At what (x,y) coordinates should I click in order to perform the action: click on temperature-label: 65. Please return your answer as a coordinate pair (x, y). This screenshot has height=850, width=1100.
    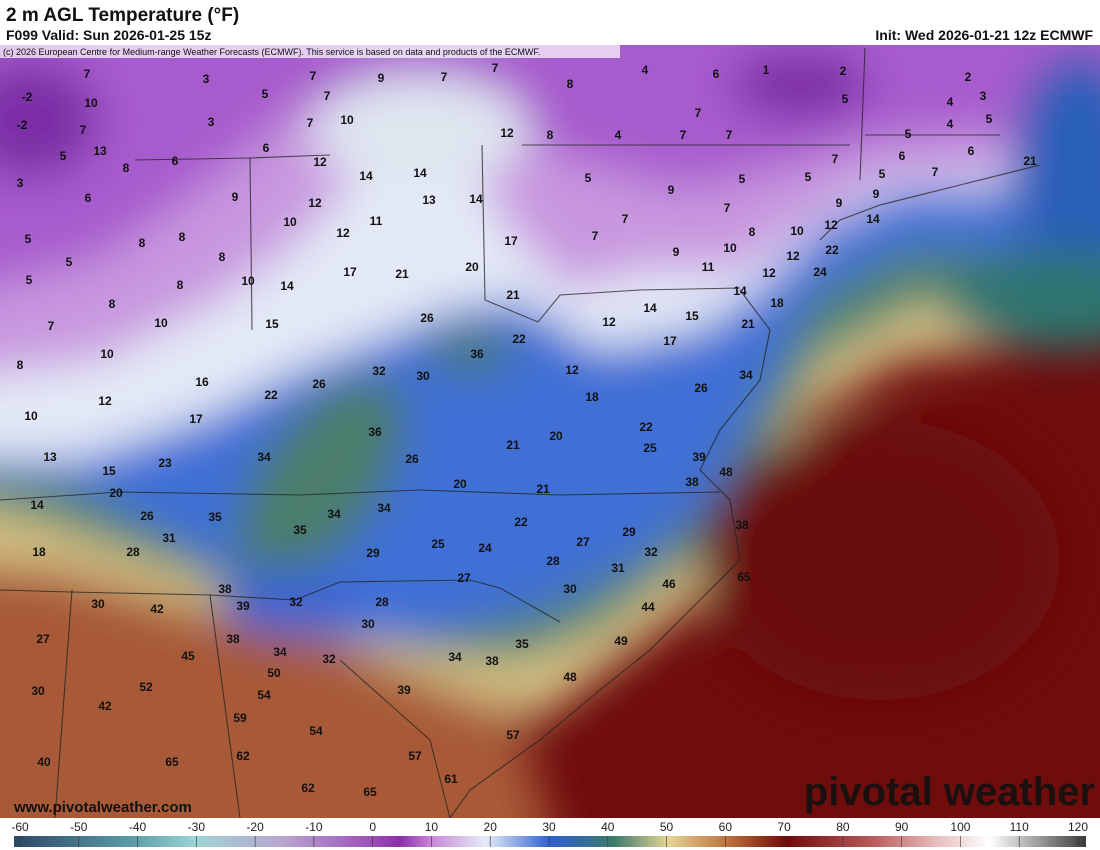
    Looking at the image, I should click on (744, 577).